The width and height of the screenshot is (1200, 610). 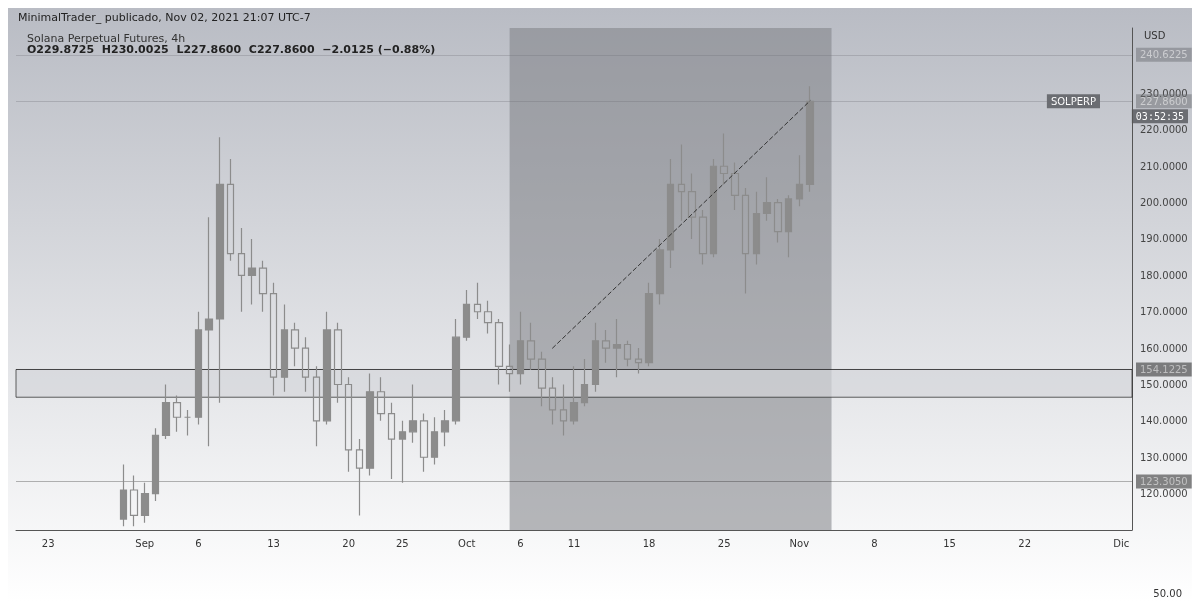 What do you see at coordinates (649, 543) in the screenshot?
I see `x-tick-label: 18` at bounding box center [649, 543].